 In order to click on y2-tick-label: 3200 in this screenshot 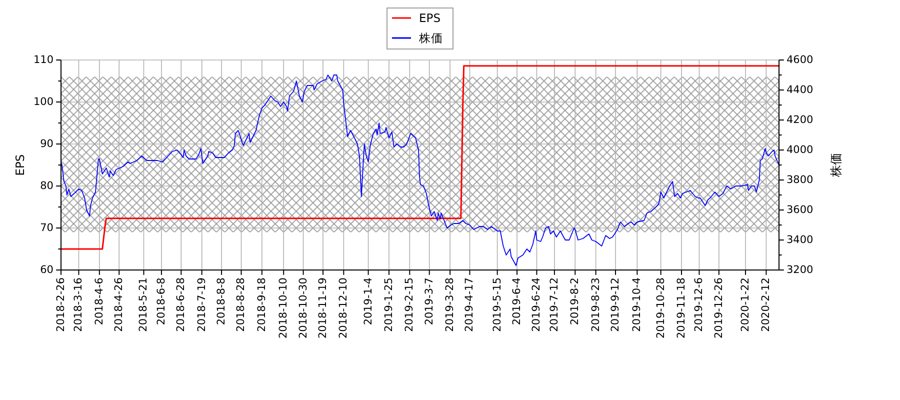, I will do `click(800, 270)`.